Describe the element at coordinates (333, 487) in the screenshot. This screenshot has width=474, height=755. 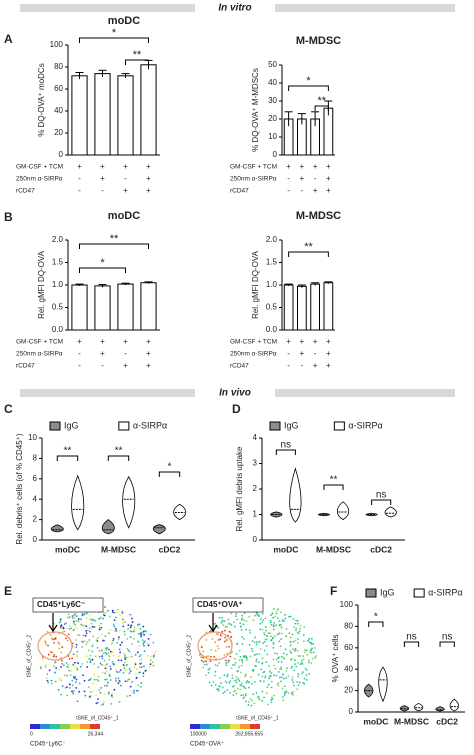
I see `significance-bracket` at that location.